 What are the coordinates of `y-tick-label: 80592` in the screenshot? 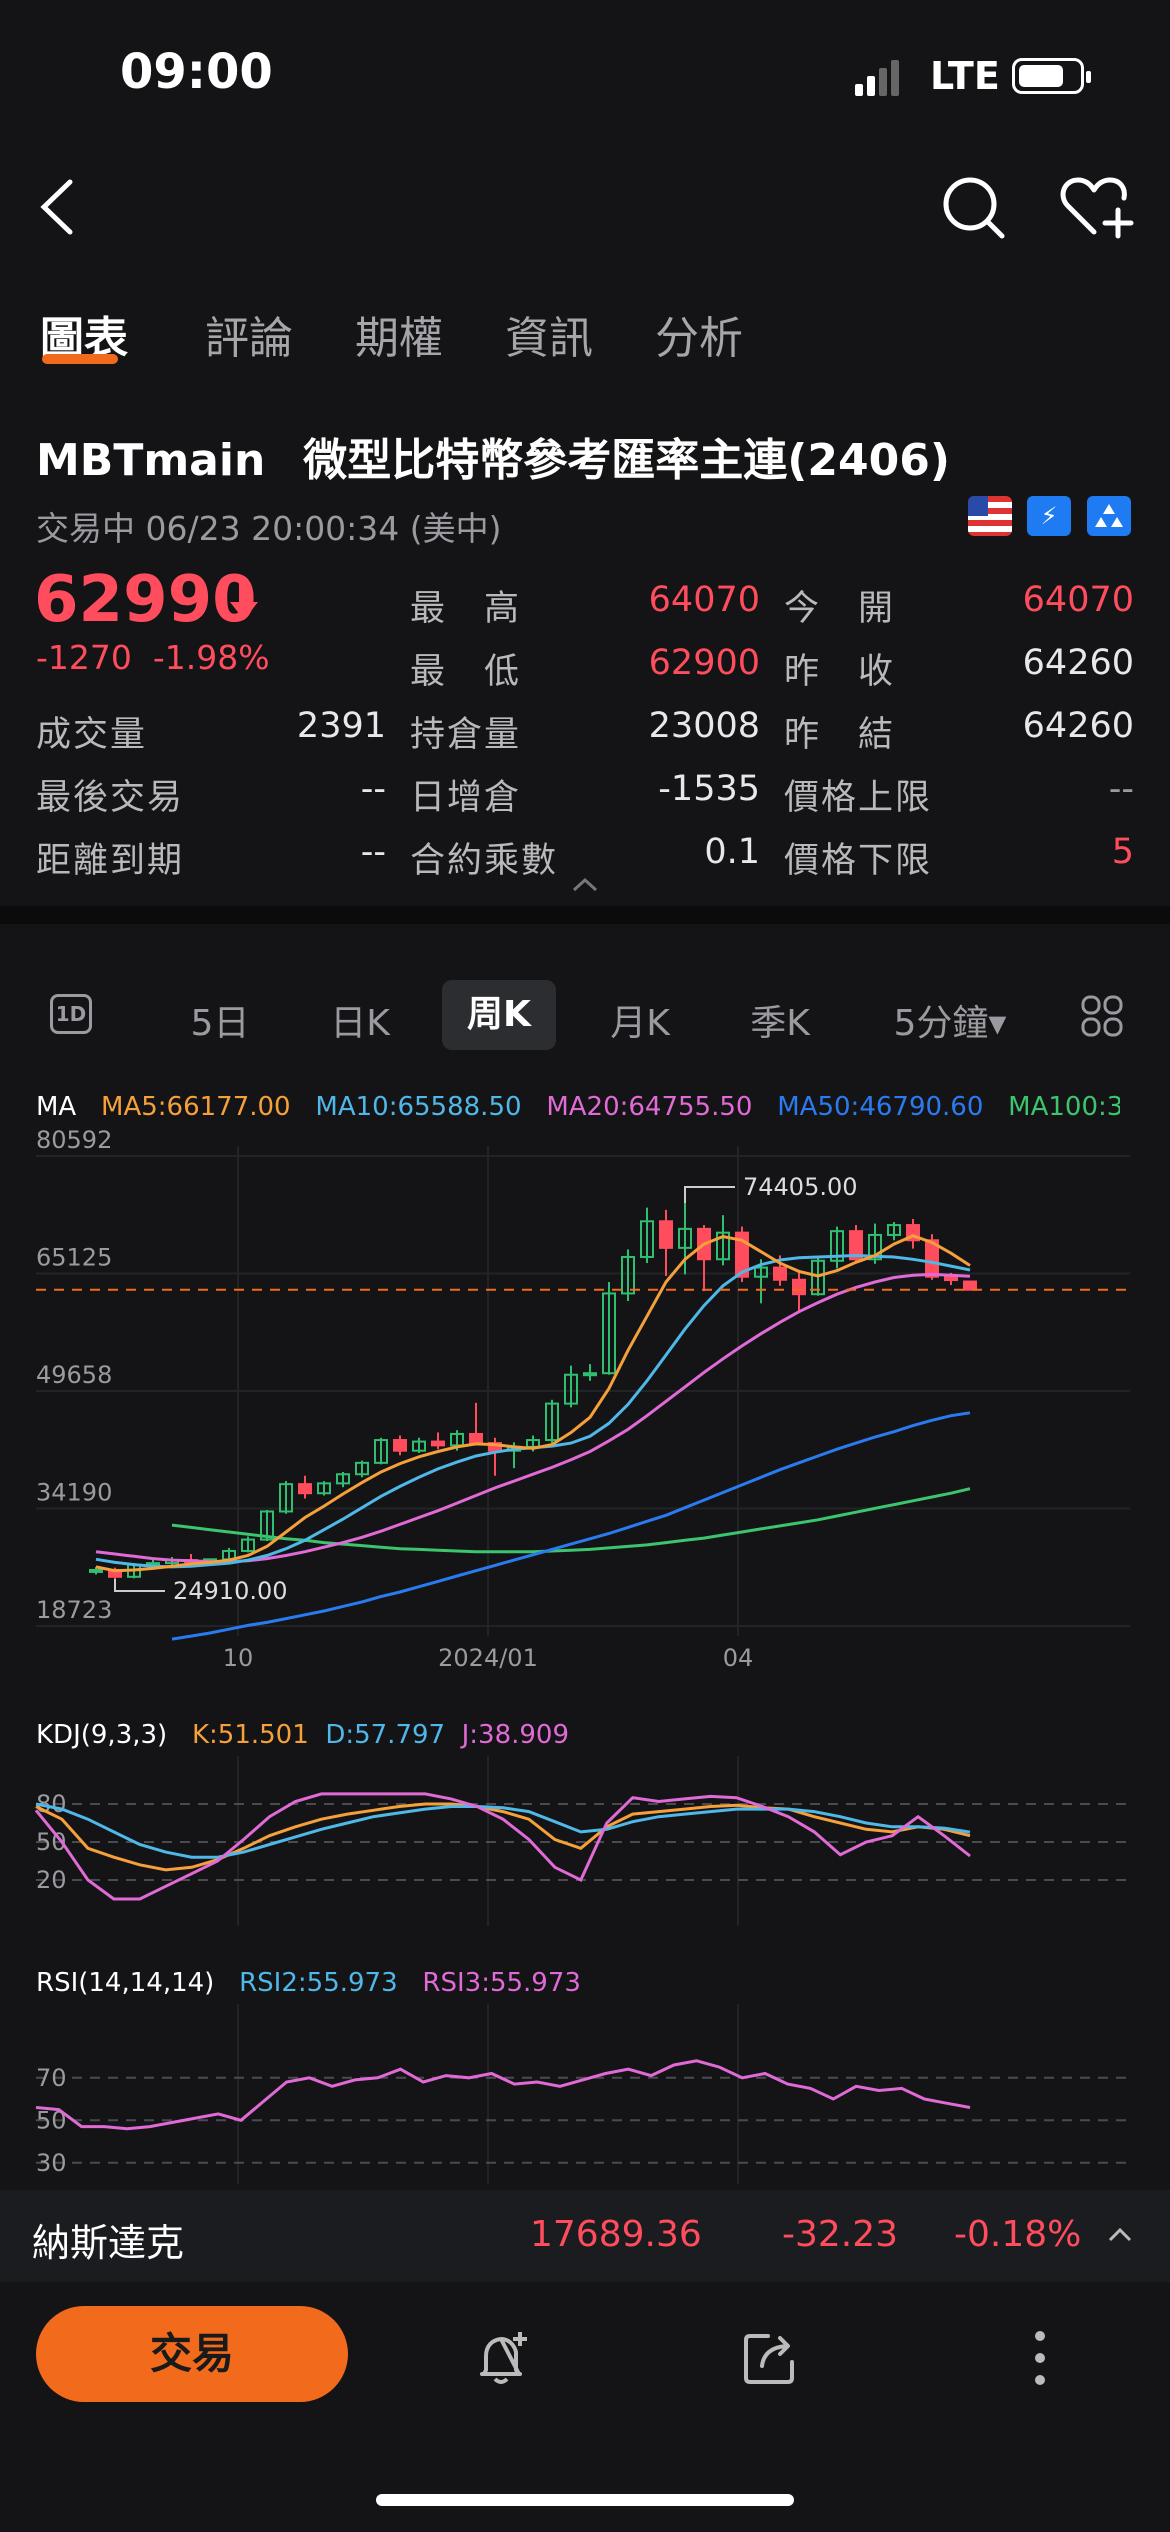 It's located at (74, 1141).